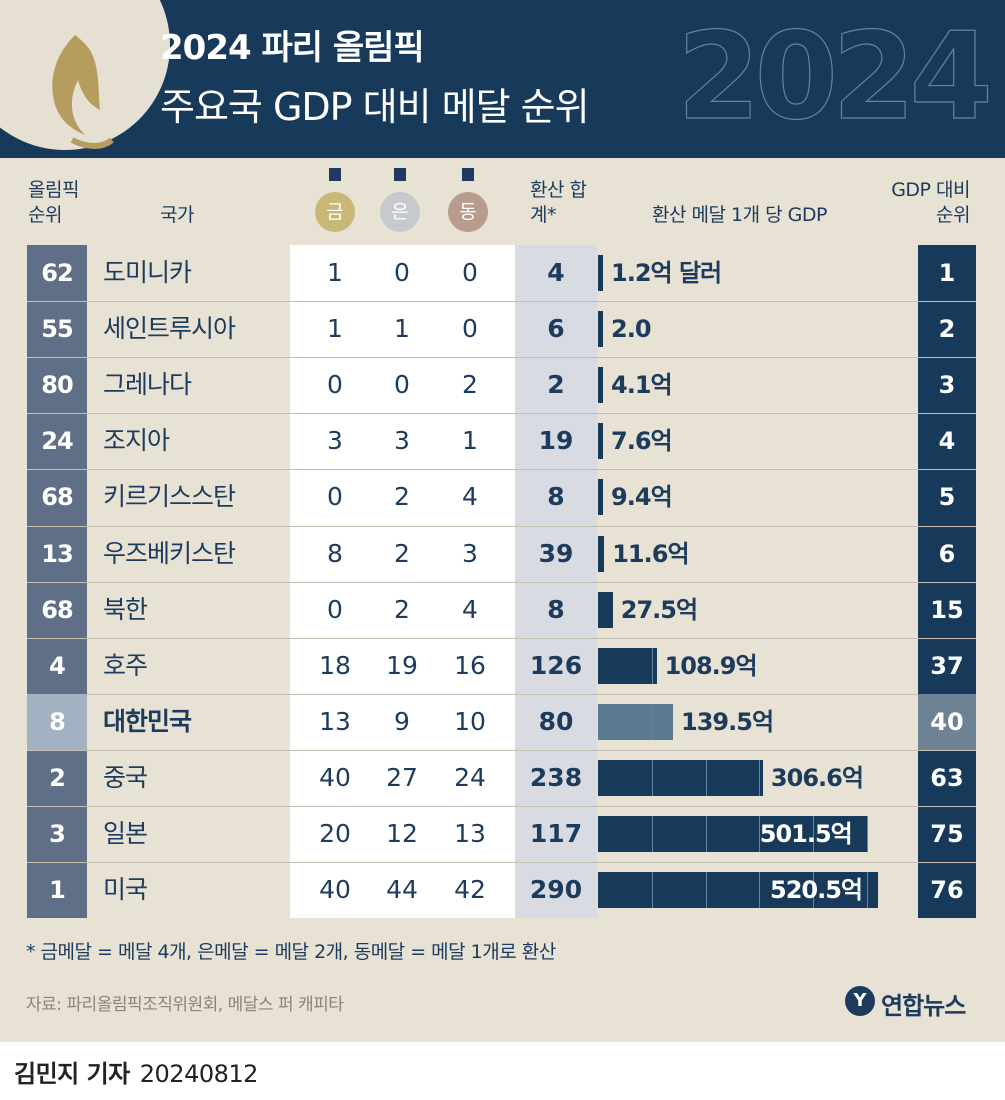 This screenshot has width=1005, height=1100. What do you see at coordinates (806, 834) in the screenshot?
I see `gdp-value-label: 501.5억` at bounding box center [806, 834].